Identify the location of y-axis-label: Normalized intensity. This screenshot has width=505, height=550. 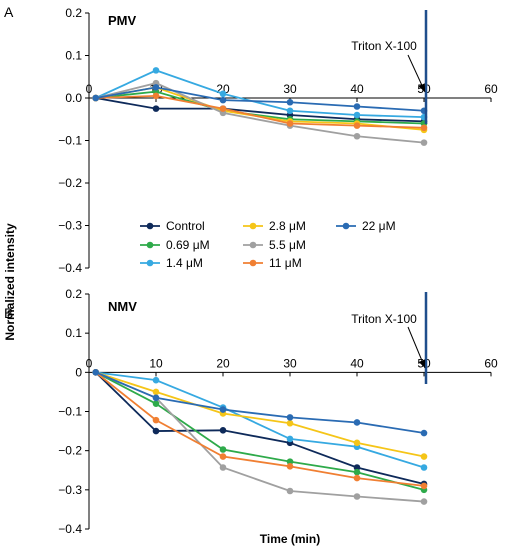
(10, 282).